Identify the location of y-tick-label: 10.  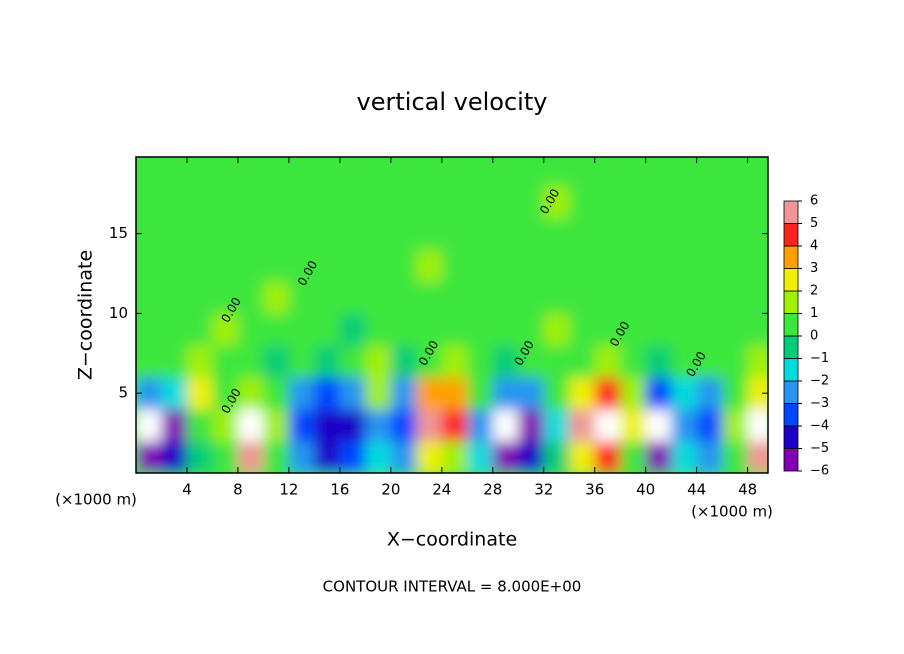
(118, 313).